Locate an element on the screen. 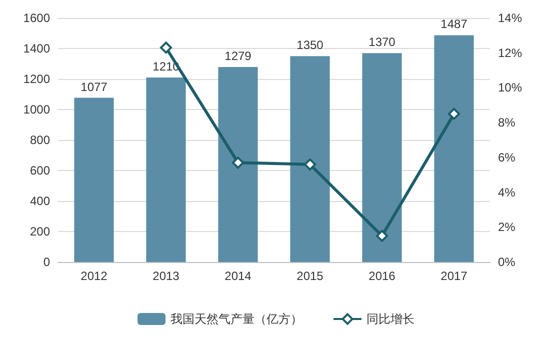  x-tick-label: 2016 is located at coordinates (382, 276).